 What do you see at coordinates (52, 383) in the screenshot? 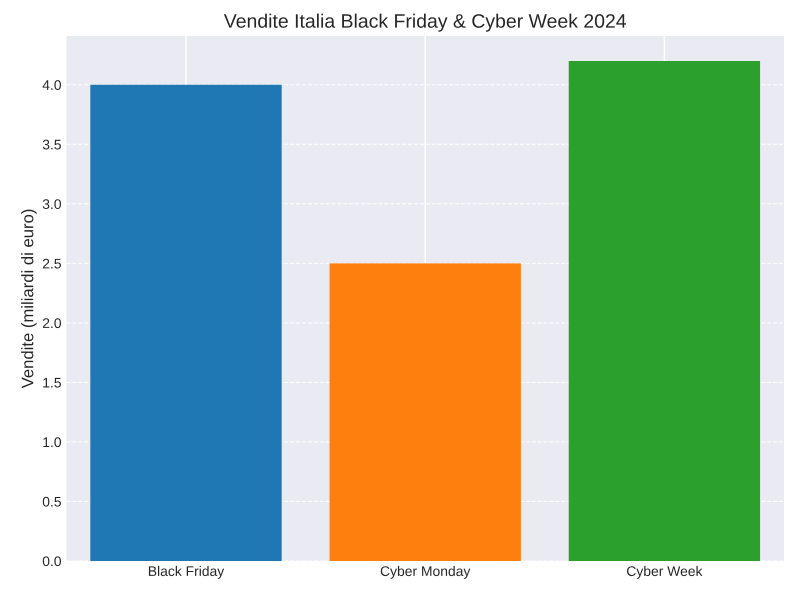
I see `y-tick-label: 1.5` at bounding box center [52, 383].